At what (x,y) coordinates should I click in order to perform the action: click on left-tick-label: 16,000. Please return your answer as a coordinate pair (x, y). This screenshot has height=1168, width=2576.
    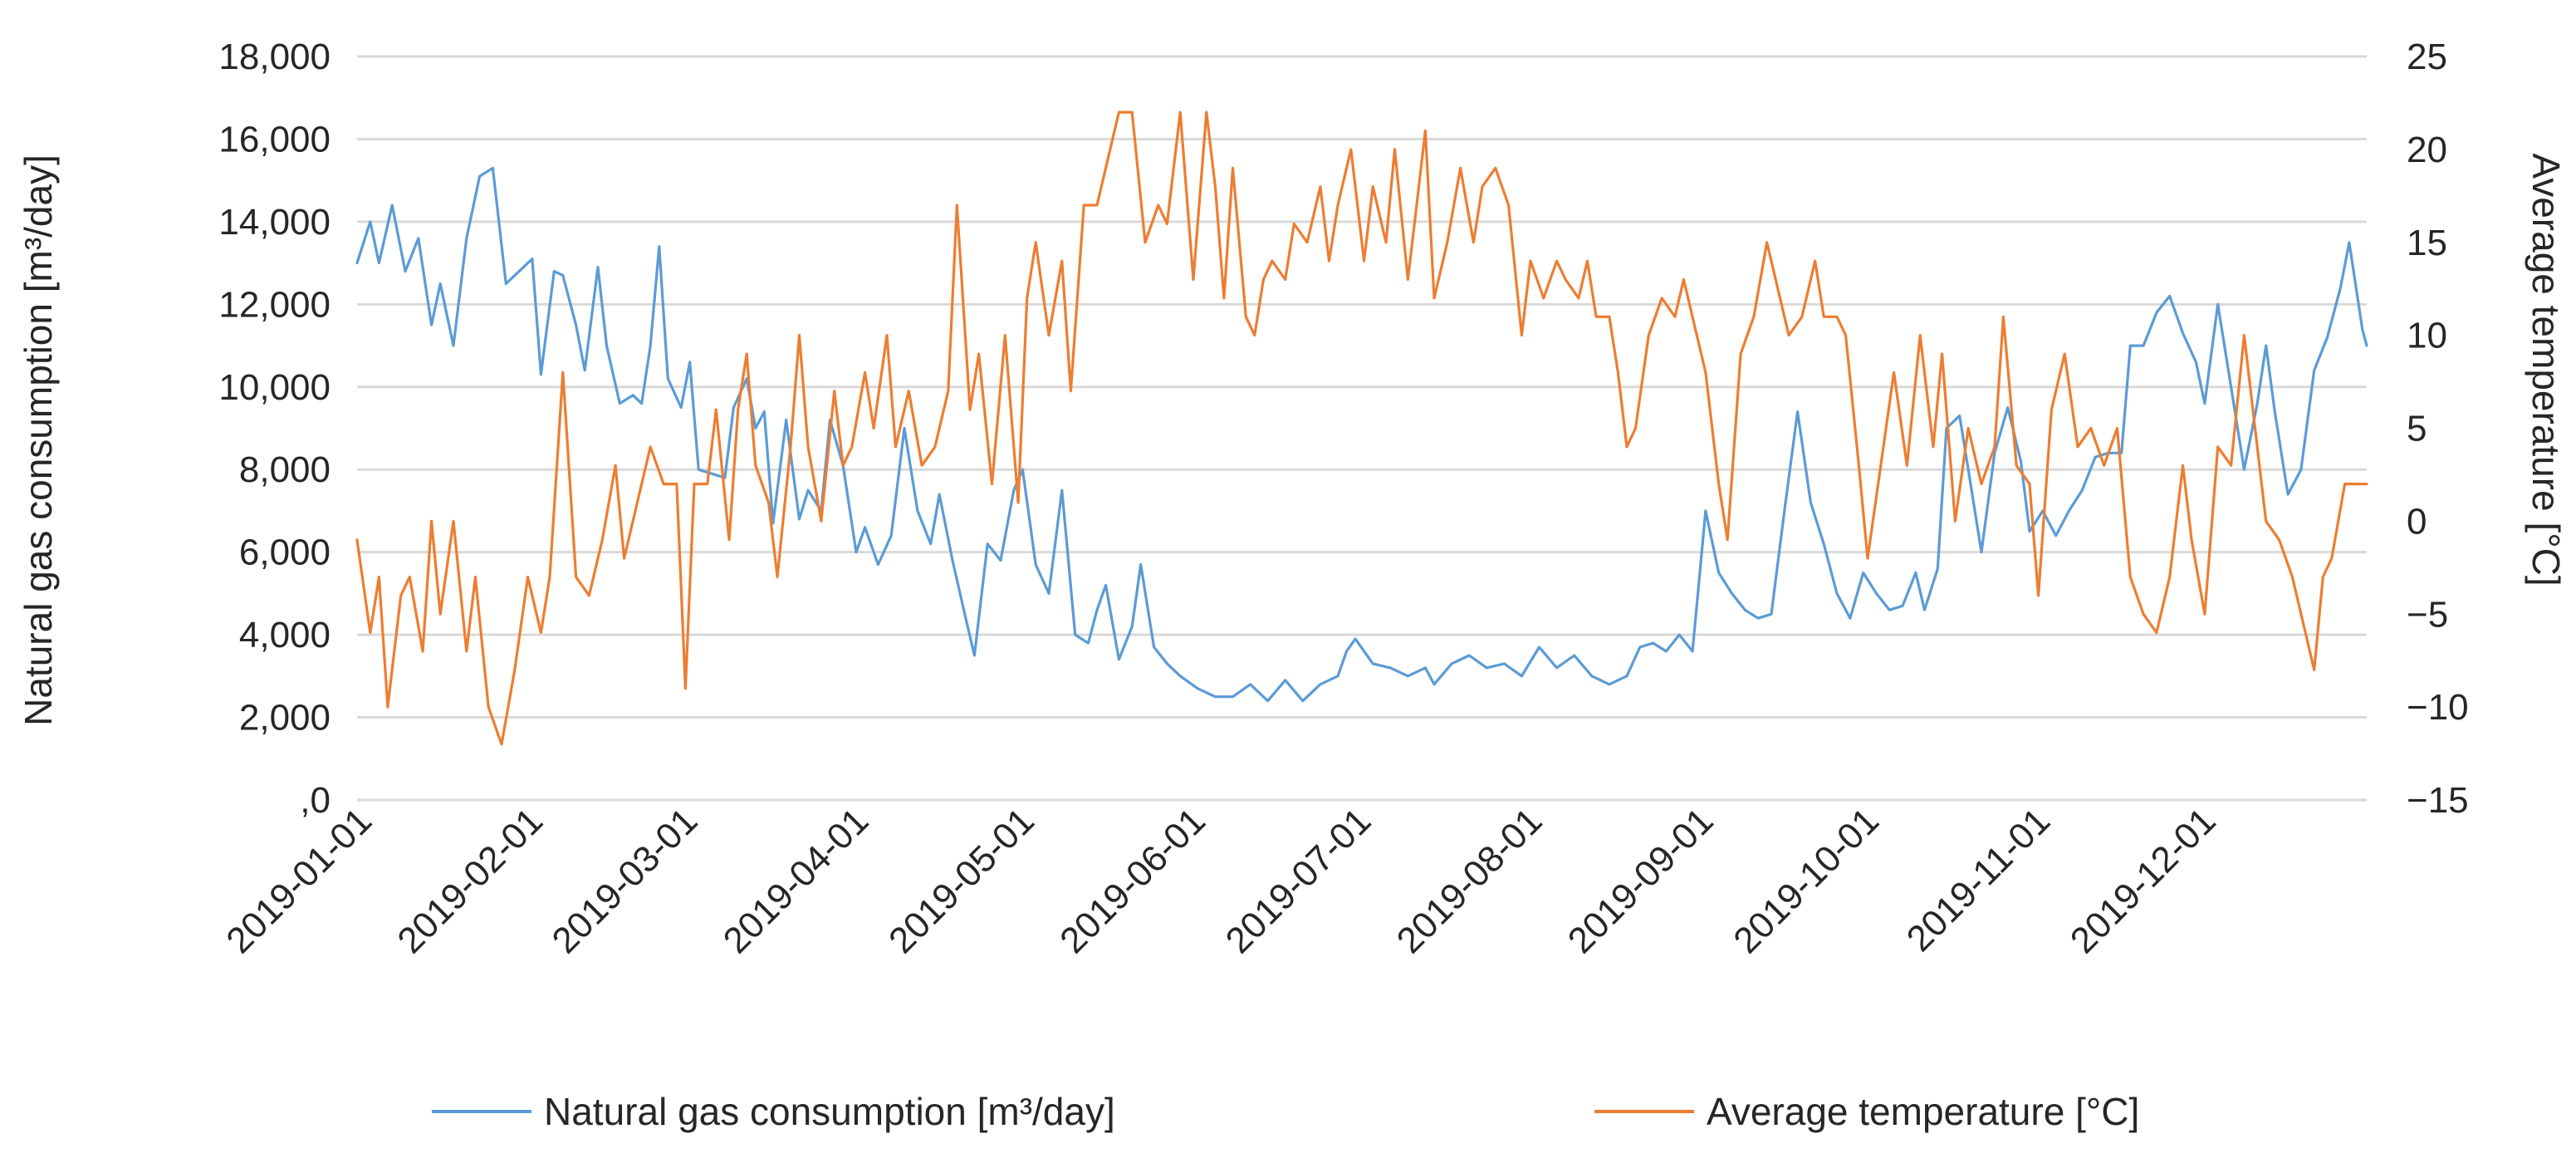
    Looking at the image, I should click on (274, 139).